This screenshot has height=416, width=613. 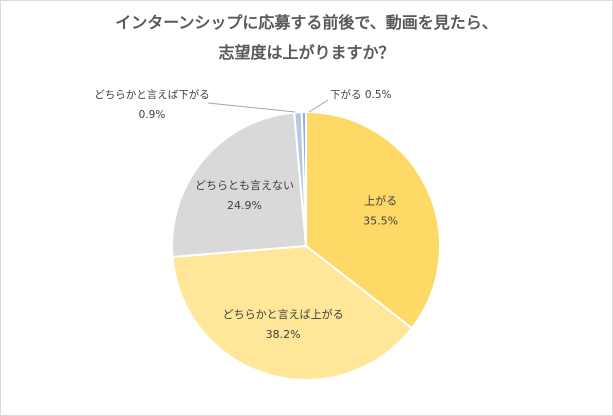 What do you see at coordinates (380, 200) in the screenshot?
I see `pie-label-1: 上がる` at bounding box center [380, 200].